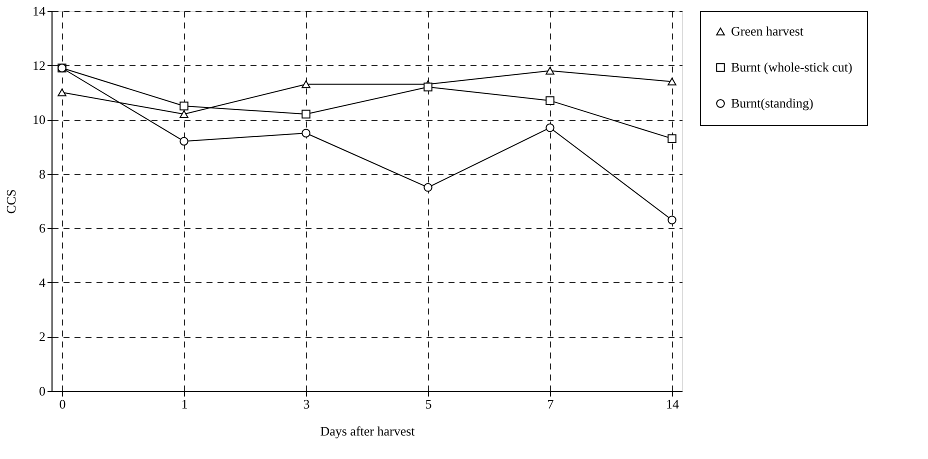  What do you see at coordinates (767, 31) in the screenshot?
I see `legend-label: Green harvest` at bounding box center [767, 31].